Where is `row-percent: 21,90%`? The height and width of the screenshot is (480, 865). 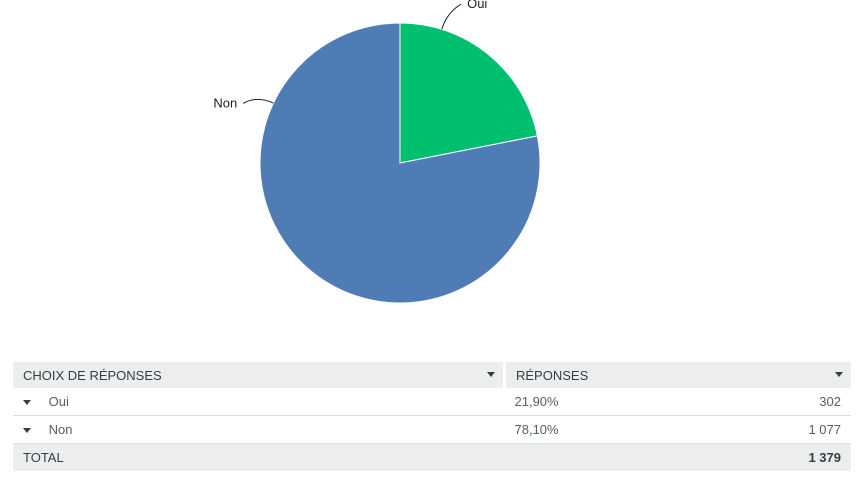
row-percent: 21,90% is located at coordinates (536, 401).